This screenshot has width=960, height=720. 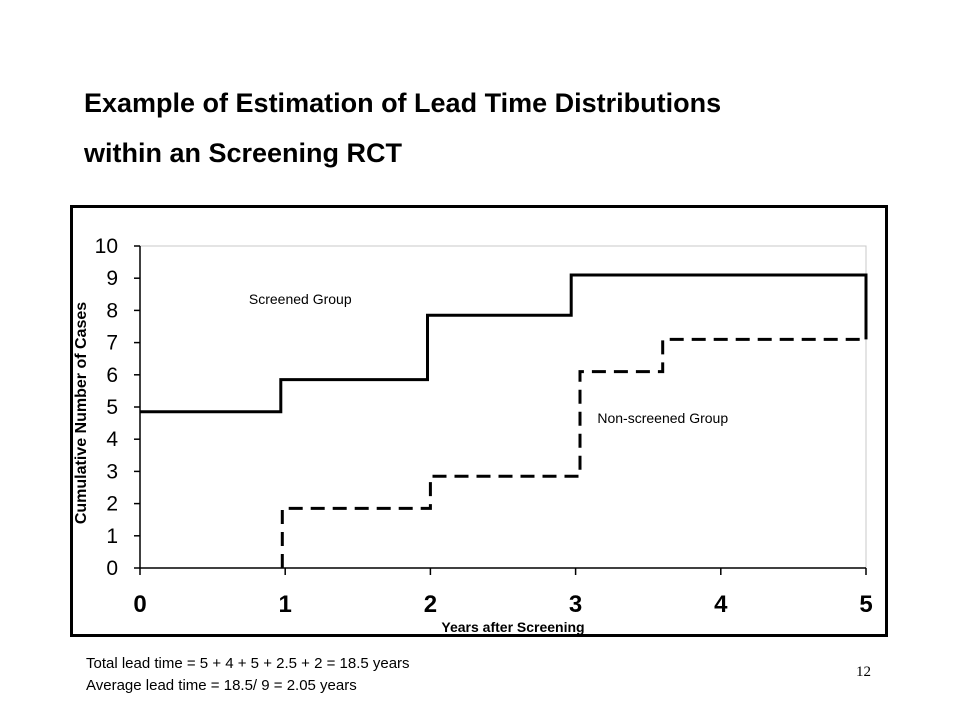 What do you see at coordinates (575, 604) in the screenshot?
I see `x-tick-label-3: 3` at bounding box center [575, 604].